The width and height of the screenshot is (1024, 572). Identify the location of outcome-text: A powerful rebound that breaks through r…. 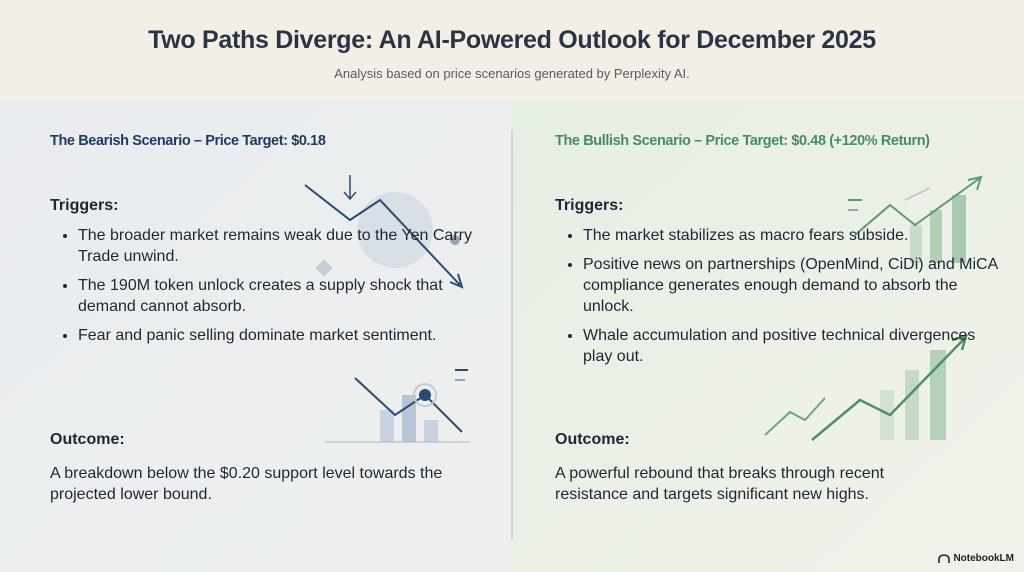
(720, 484).